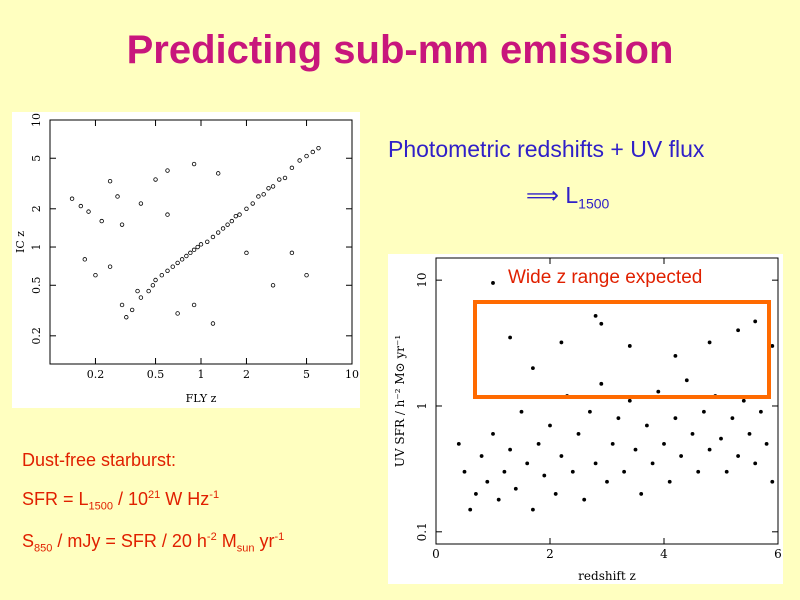  What do you see at coordinates (422, 531) in the screenshot?
I see `y-tick-label: 0.1` at bounding box center [422, 531].